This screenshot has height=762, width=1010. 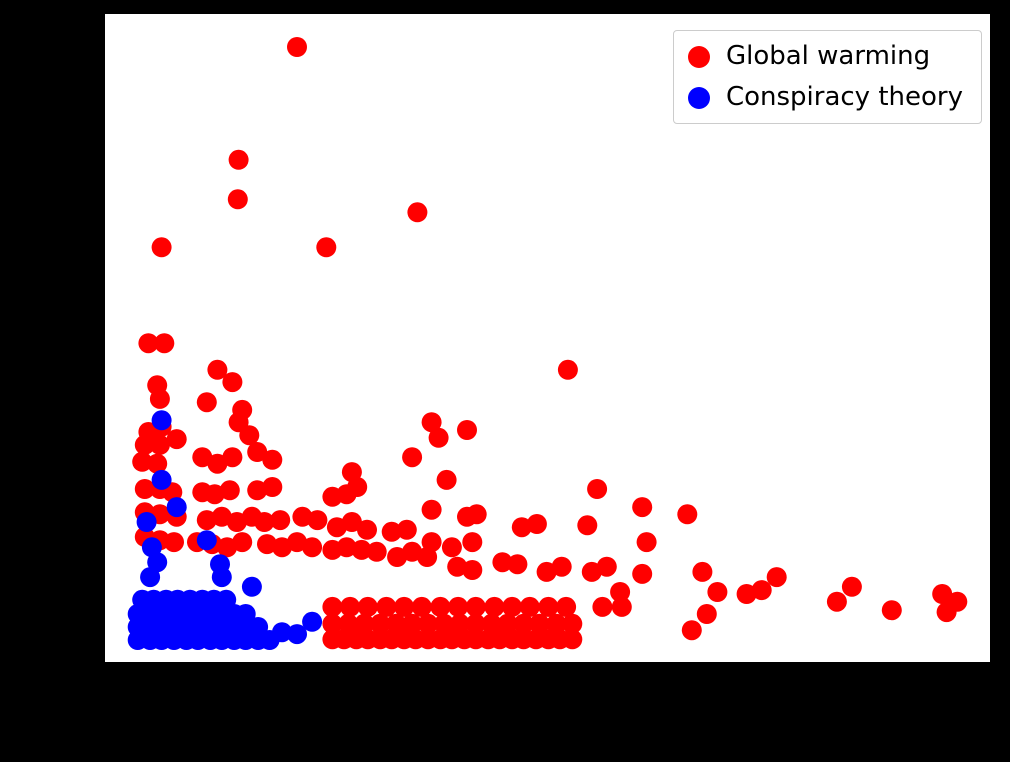 What do you see at coordinates (827, 77) in the screenshot?
I see `legend: Global warming Conspiracy theory` at bounding box center [827, 77].